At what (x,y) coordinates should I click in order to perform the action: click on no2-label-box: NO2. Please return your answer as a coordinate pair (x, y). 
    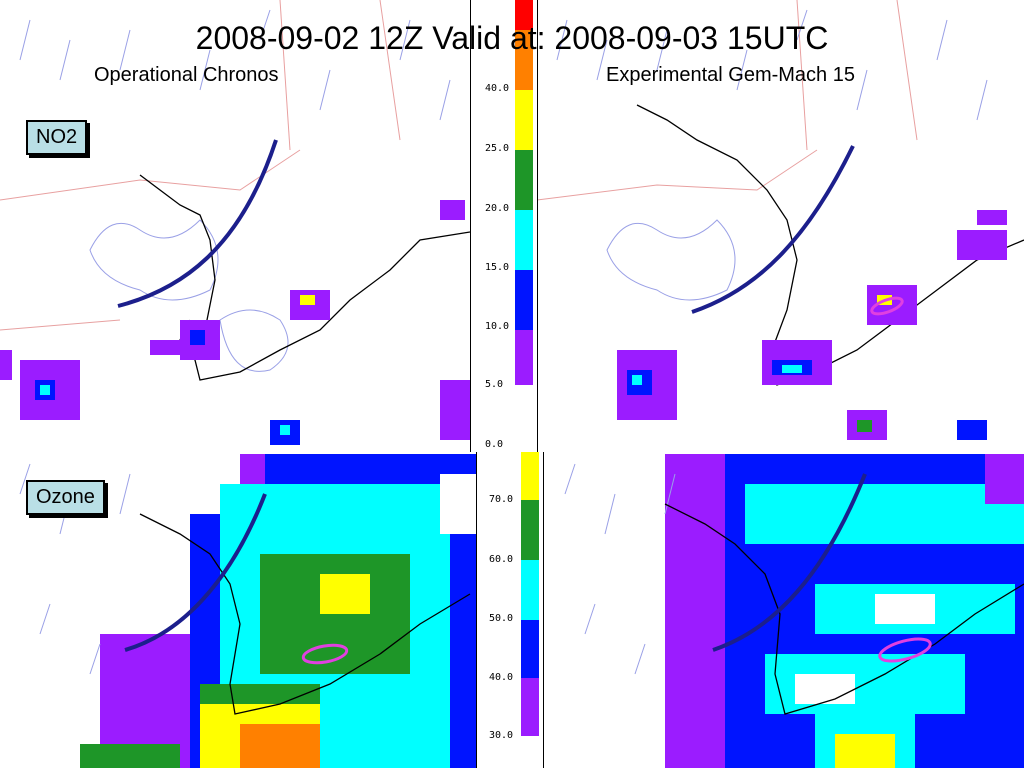
    Looking at the image, I should click on (57, 137).